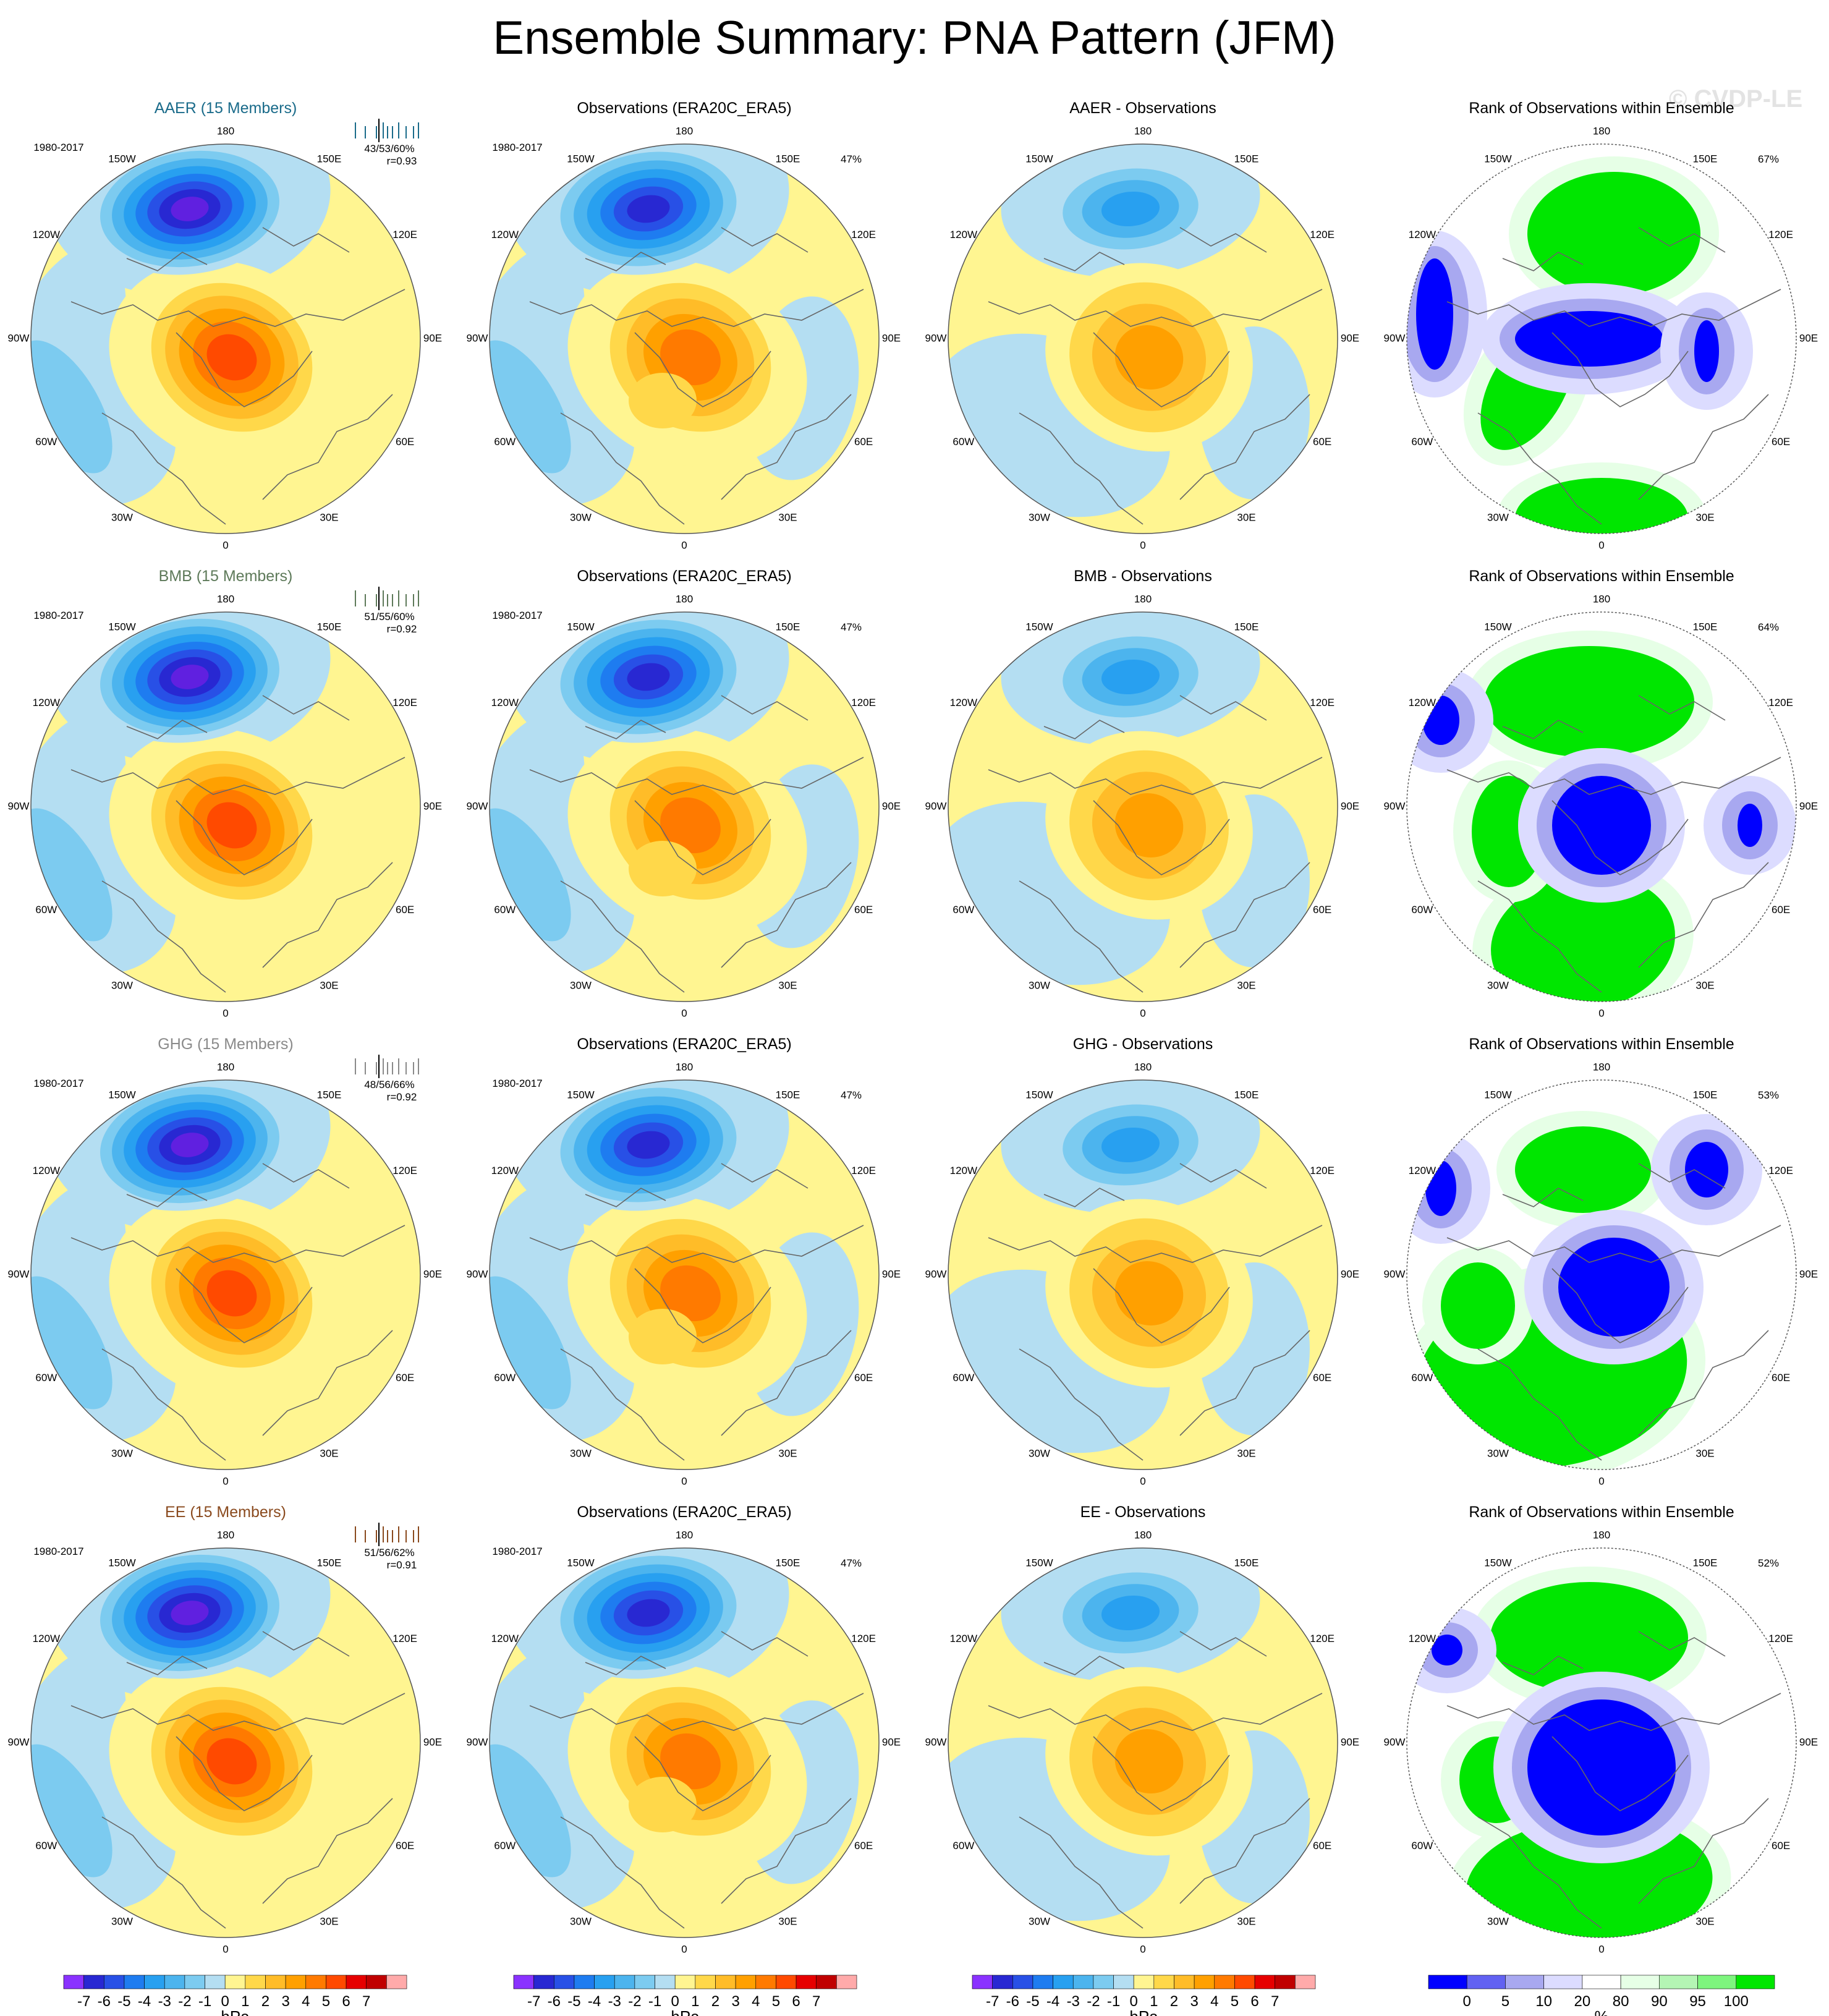 This screenshot has height=2016, width=1829. Describe the element at coordinates (1142, 108) in the screenshot. I see `diff-title: AAER - Observations` at that location.